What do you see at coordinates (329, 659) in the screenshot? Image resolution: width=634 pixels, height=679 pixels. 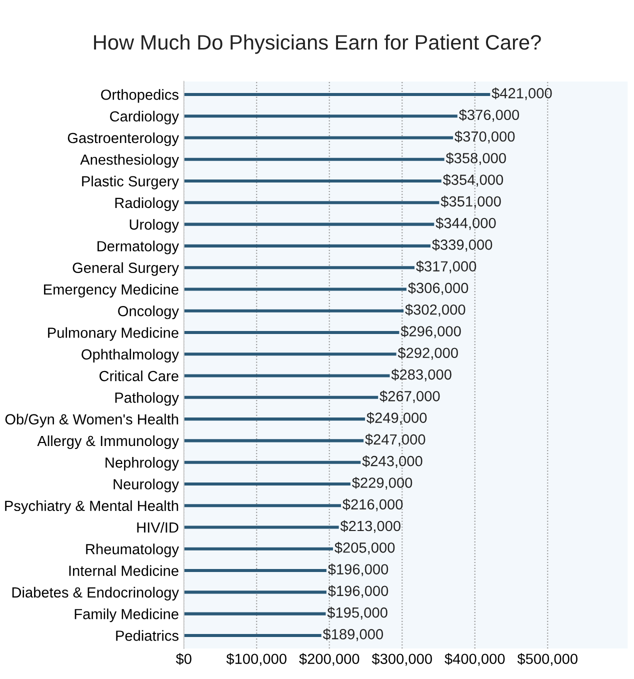 I see `x-tick-label: $200,000` at bounding box center [329, 659].